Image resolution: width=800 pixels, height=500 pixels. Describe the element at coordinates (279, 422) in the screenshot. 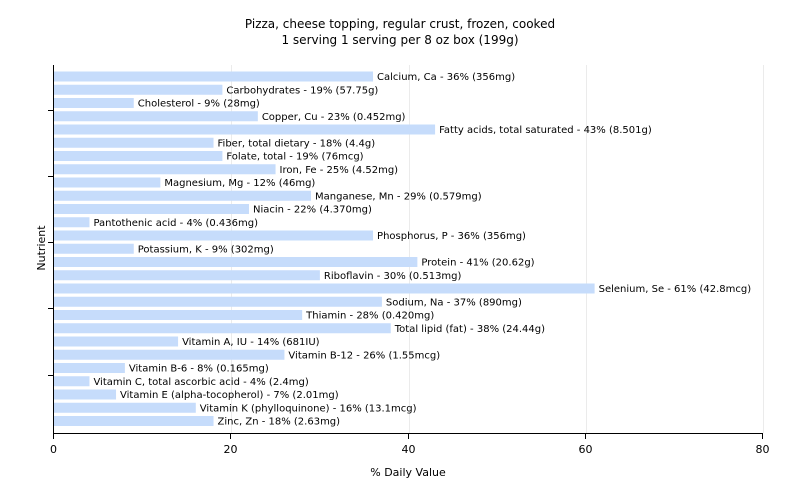

I see `bar-label: Zinc, Zn - 18% (2.63mg)` at that location.